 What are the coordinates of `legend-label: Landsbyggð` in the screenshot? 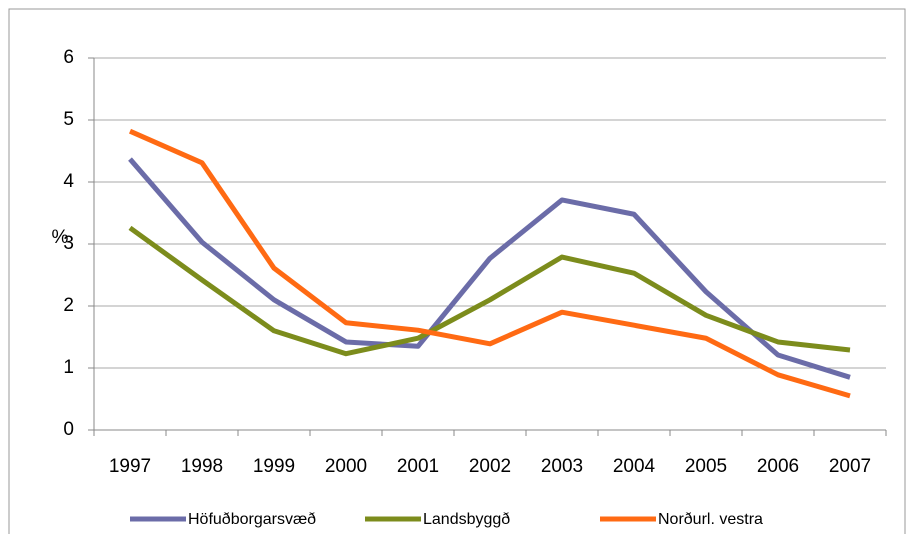 It's located at (466, 519).